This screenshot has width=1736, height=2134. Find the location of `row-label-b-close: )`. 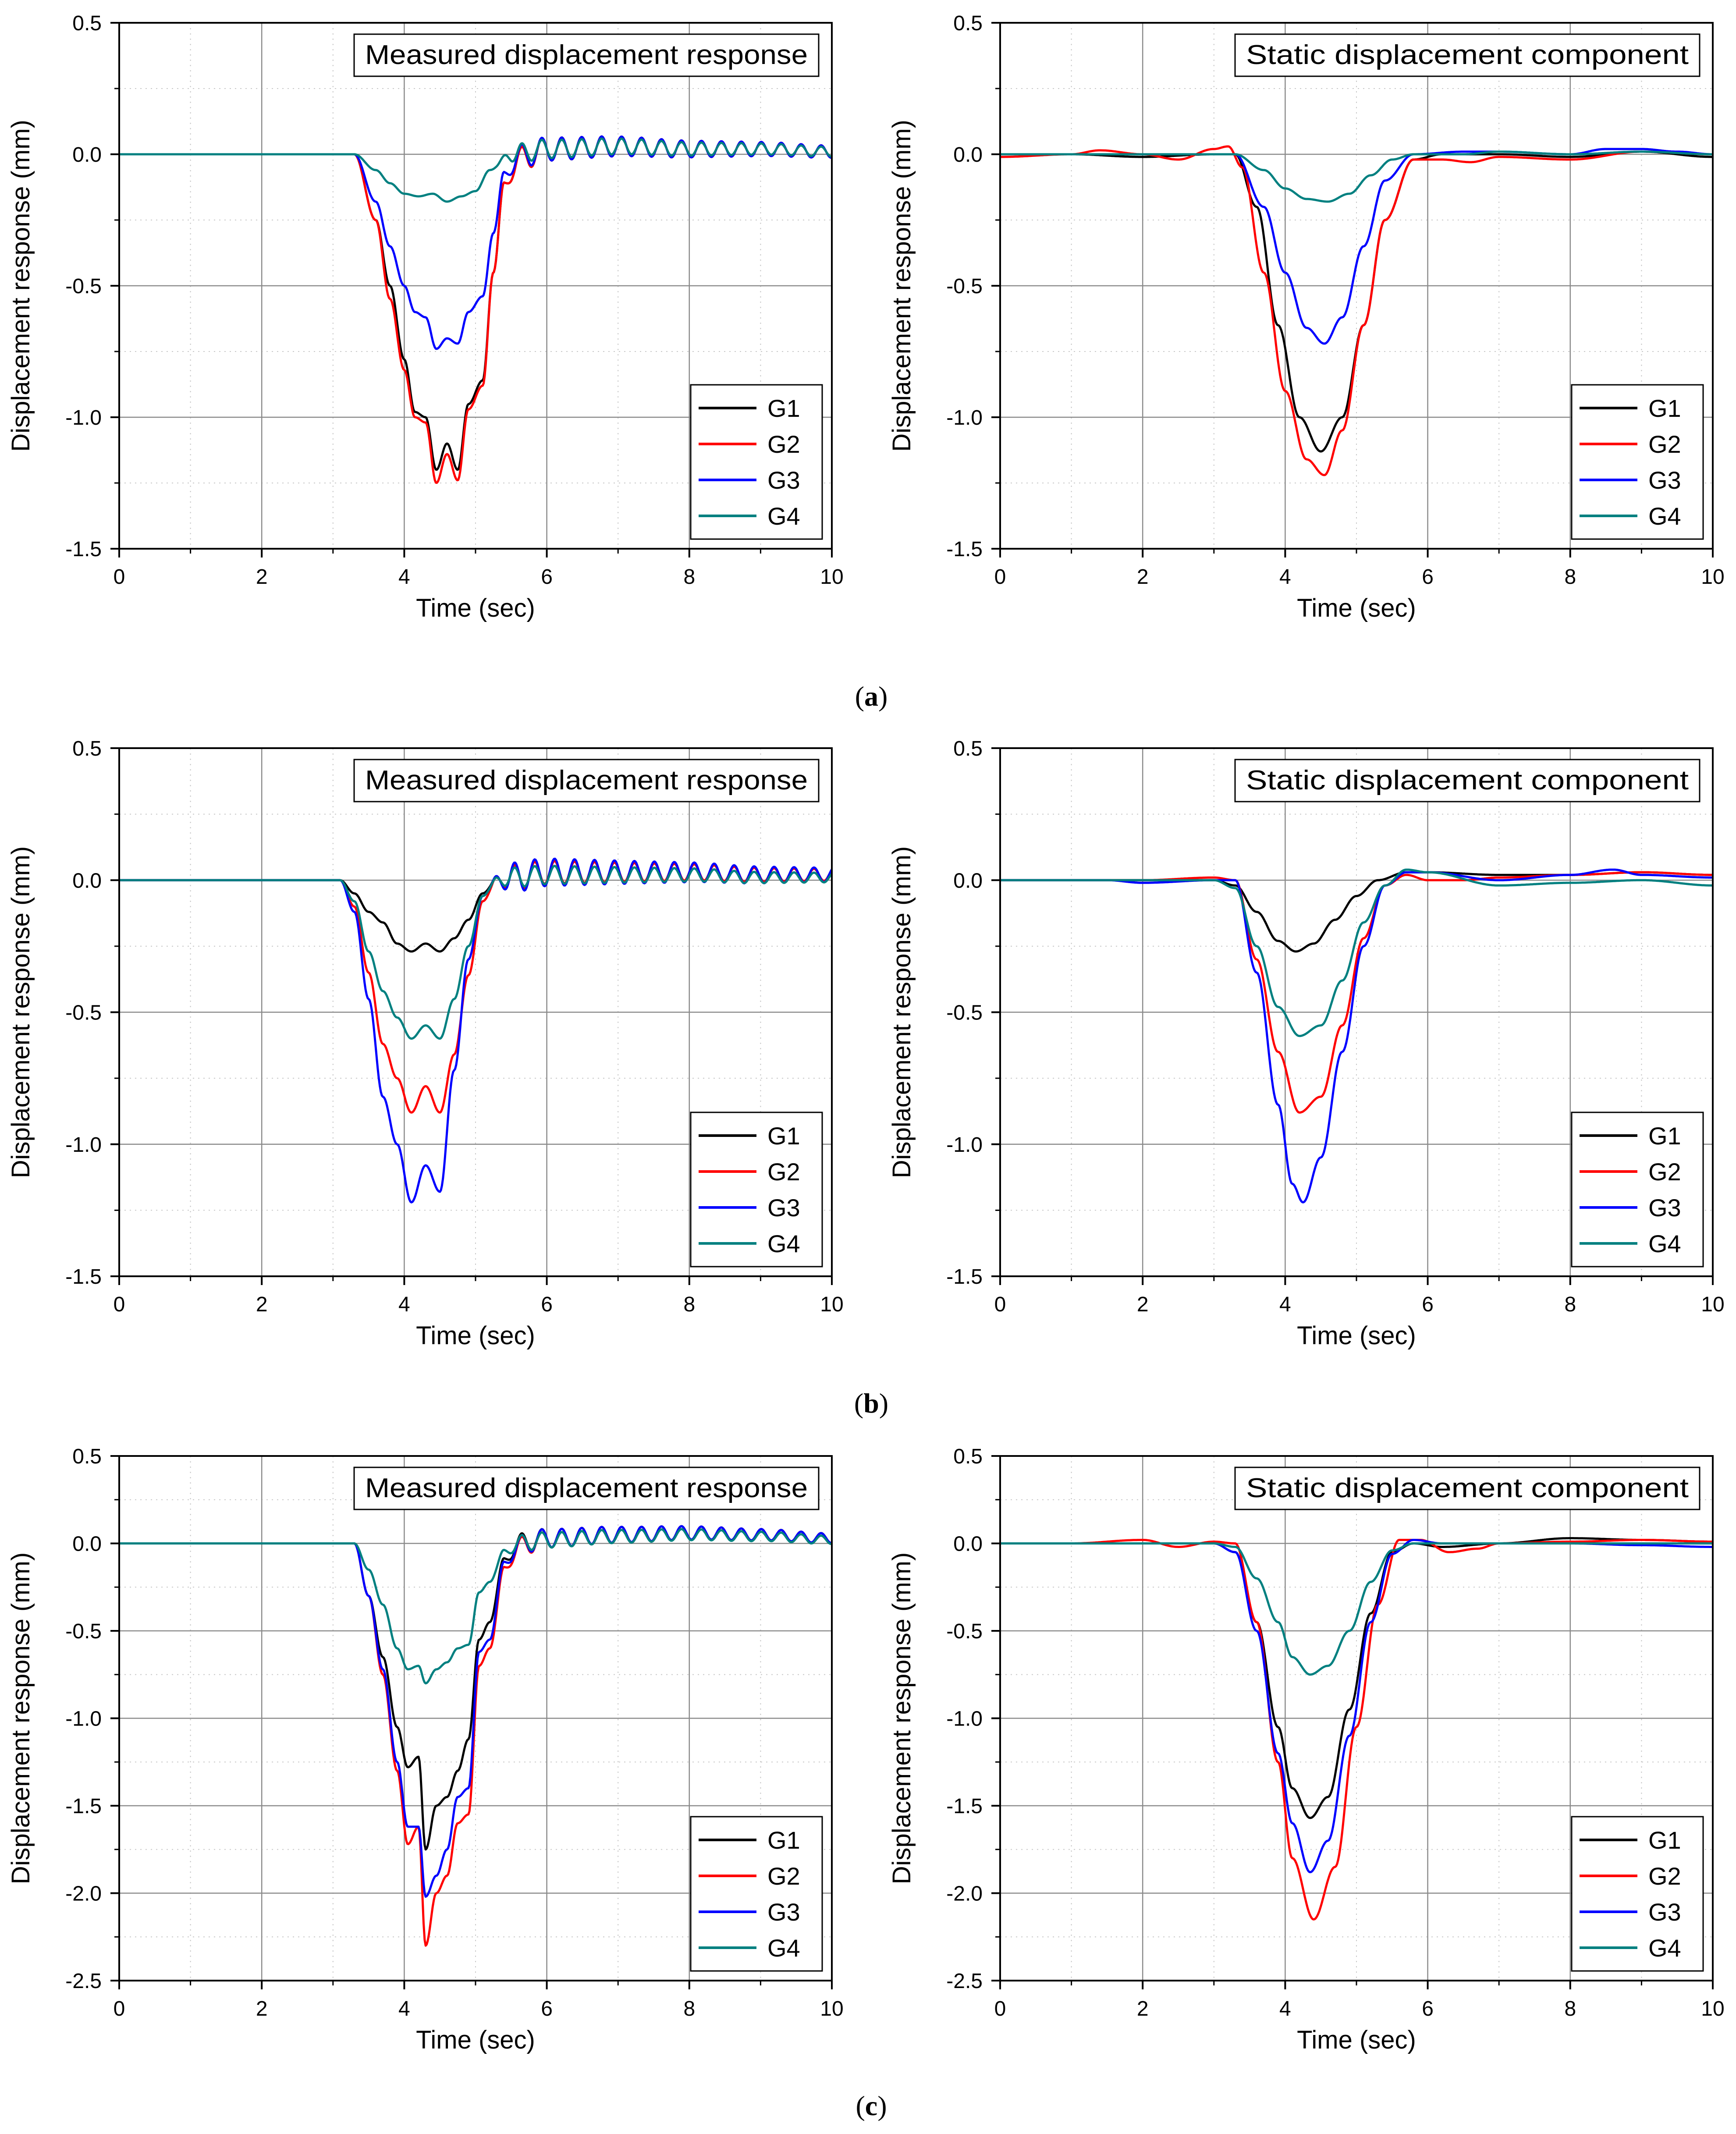

row-label-b-close: ) is located at coordinates (884, 1403).